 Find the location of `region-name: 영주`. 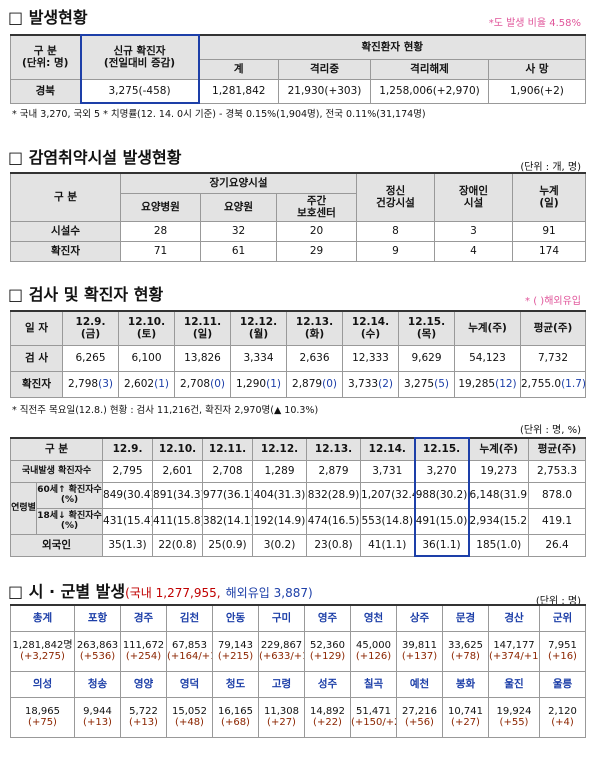

region-name: 영주 is located at coordinates (327, 618).